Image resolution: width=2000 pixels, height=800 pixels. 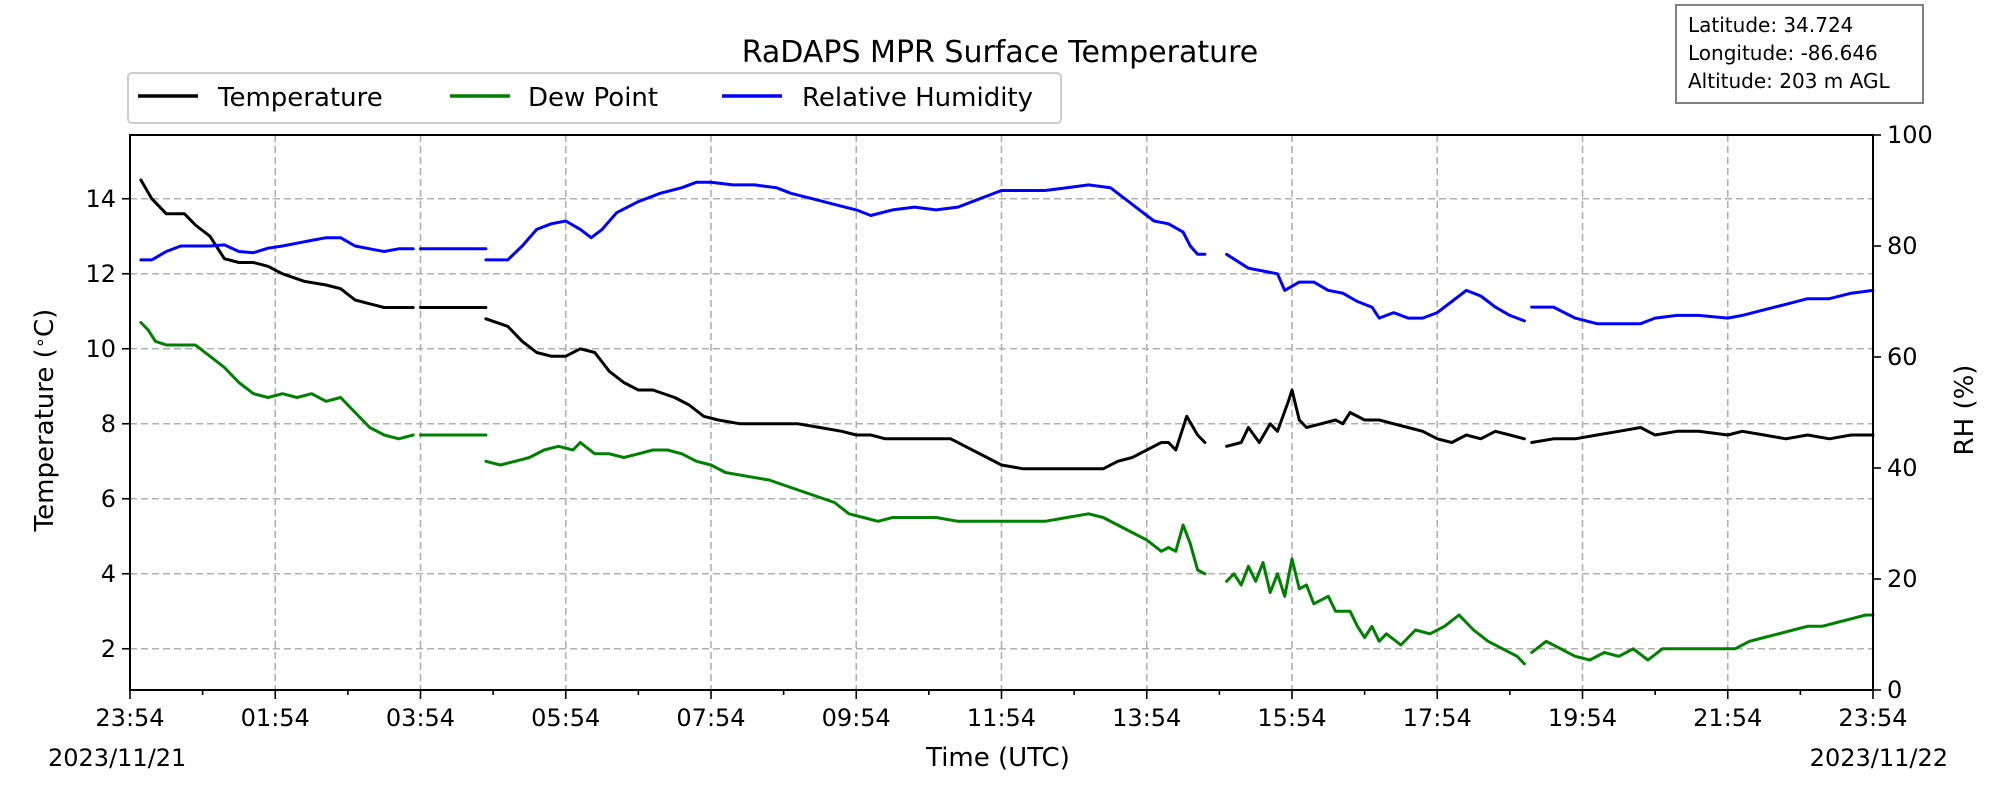 I want to click on x-tick-label: 17:54, so click(x=1437, y=718).